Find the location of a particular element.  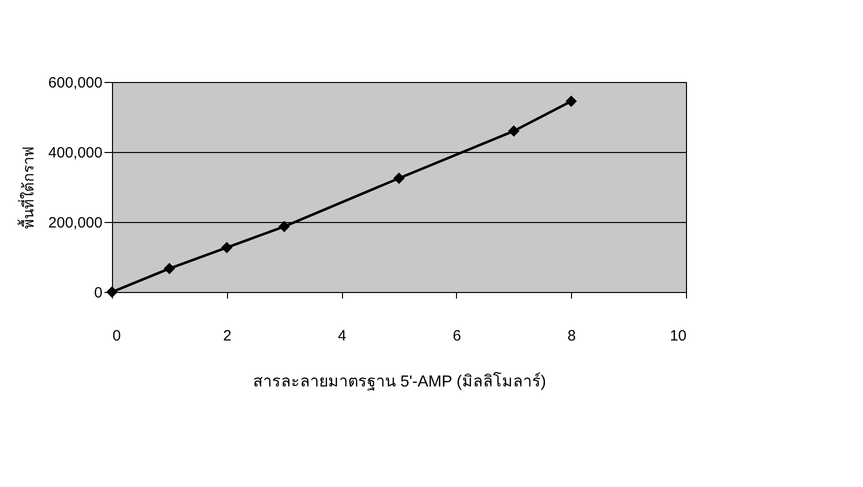

x-tick-label: 0 is located at coordinates (116, 336).